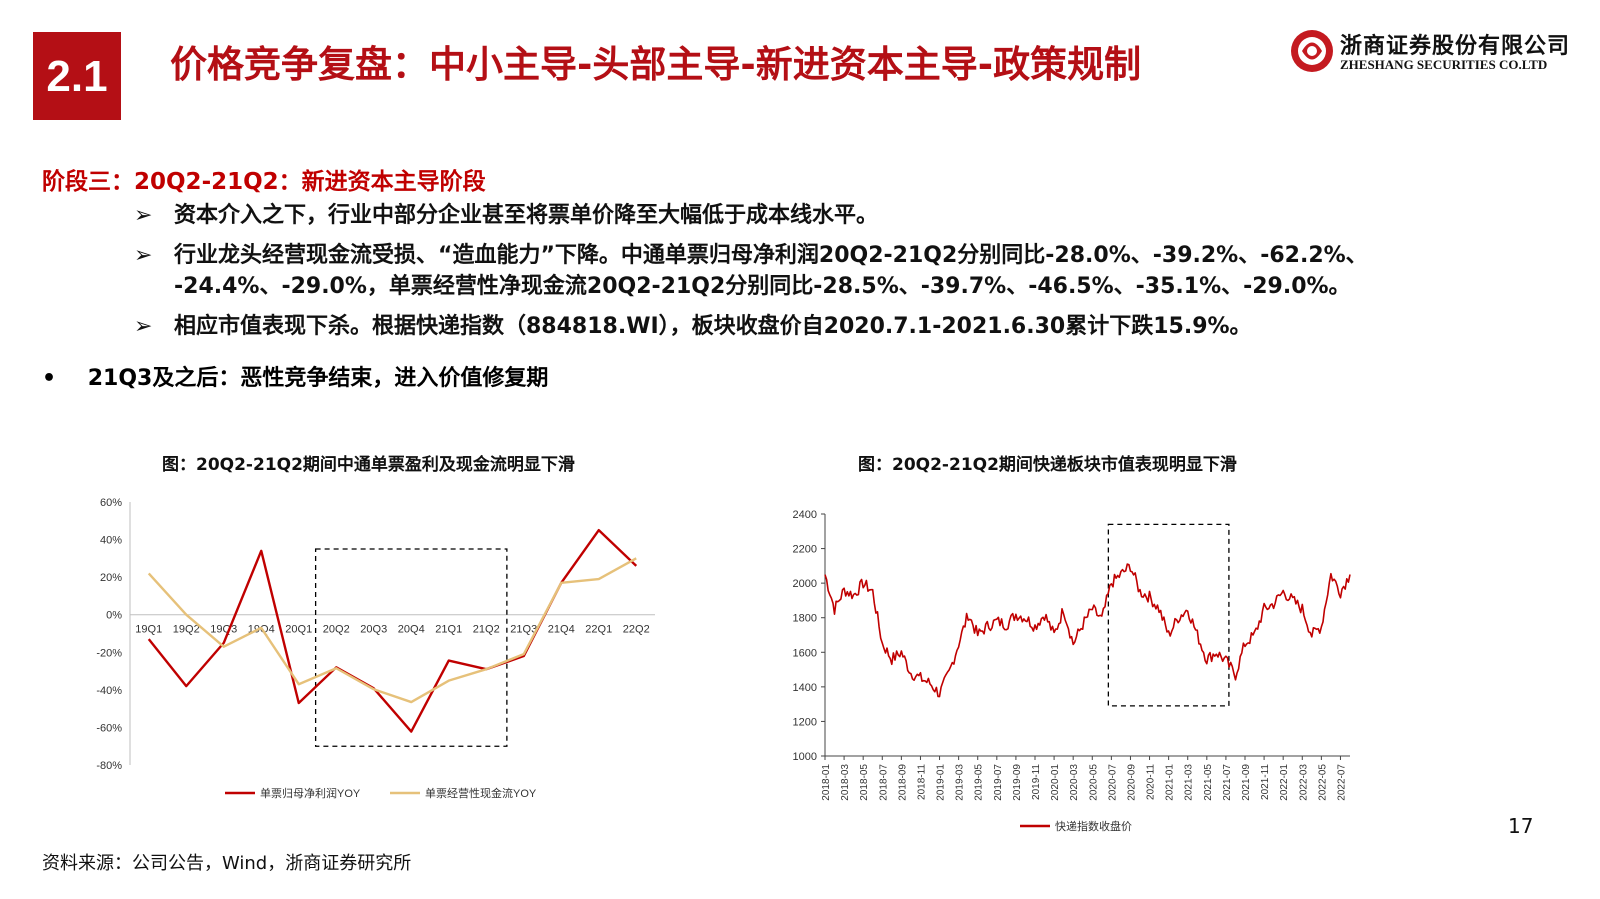  Describe the element at coordinates (1017, 782) in the screenshot. I see `x-tick-label: 2019-09` at that location.